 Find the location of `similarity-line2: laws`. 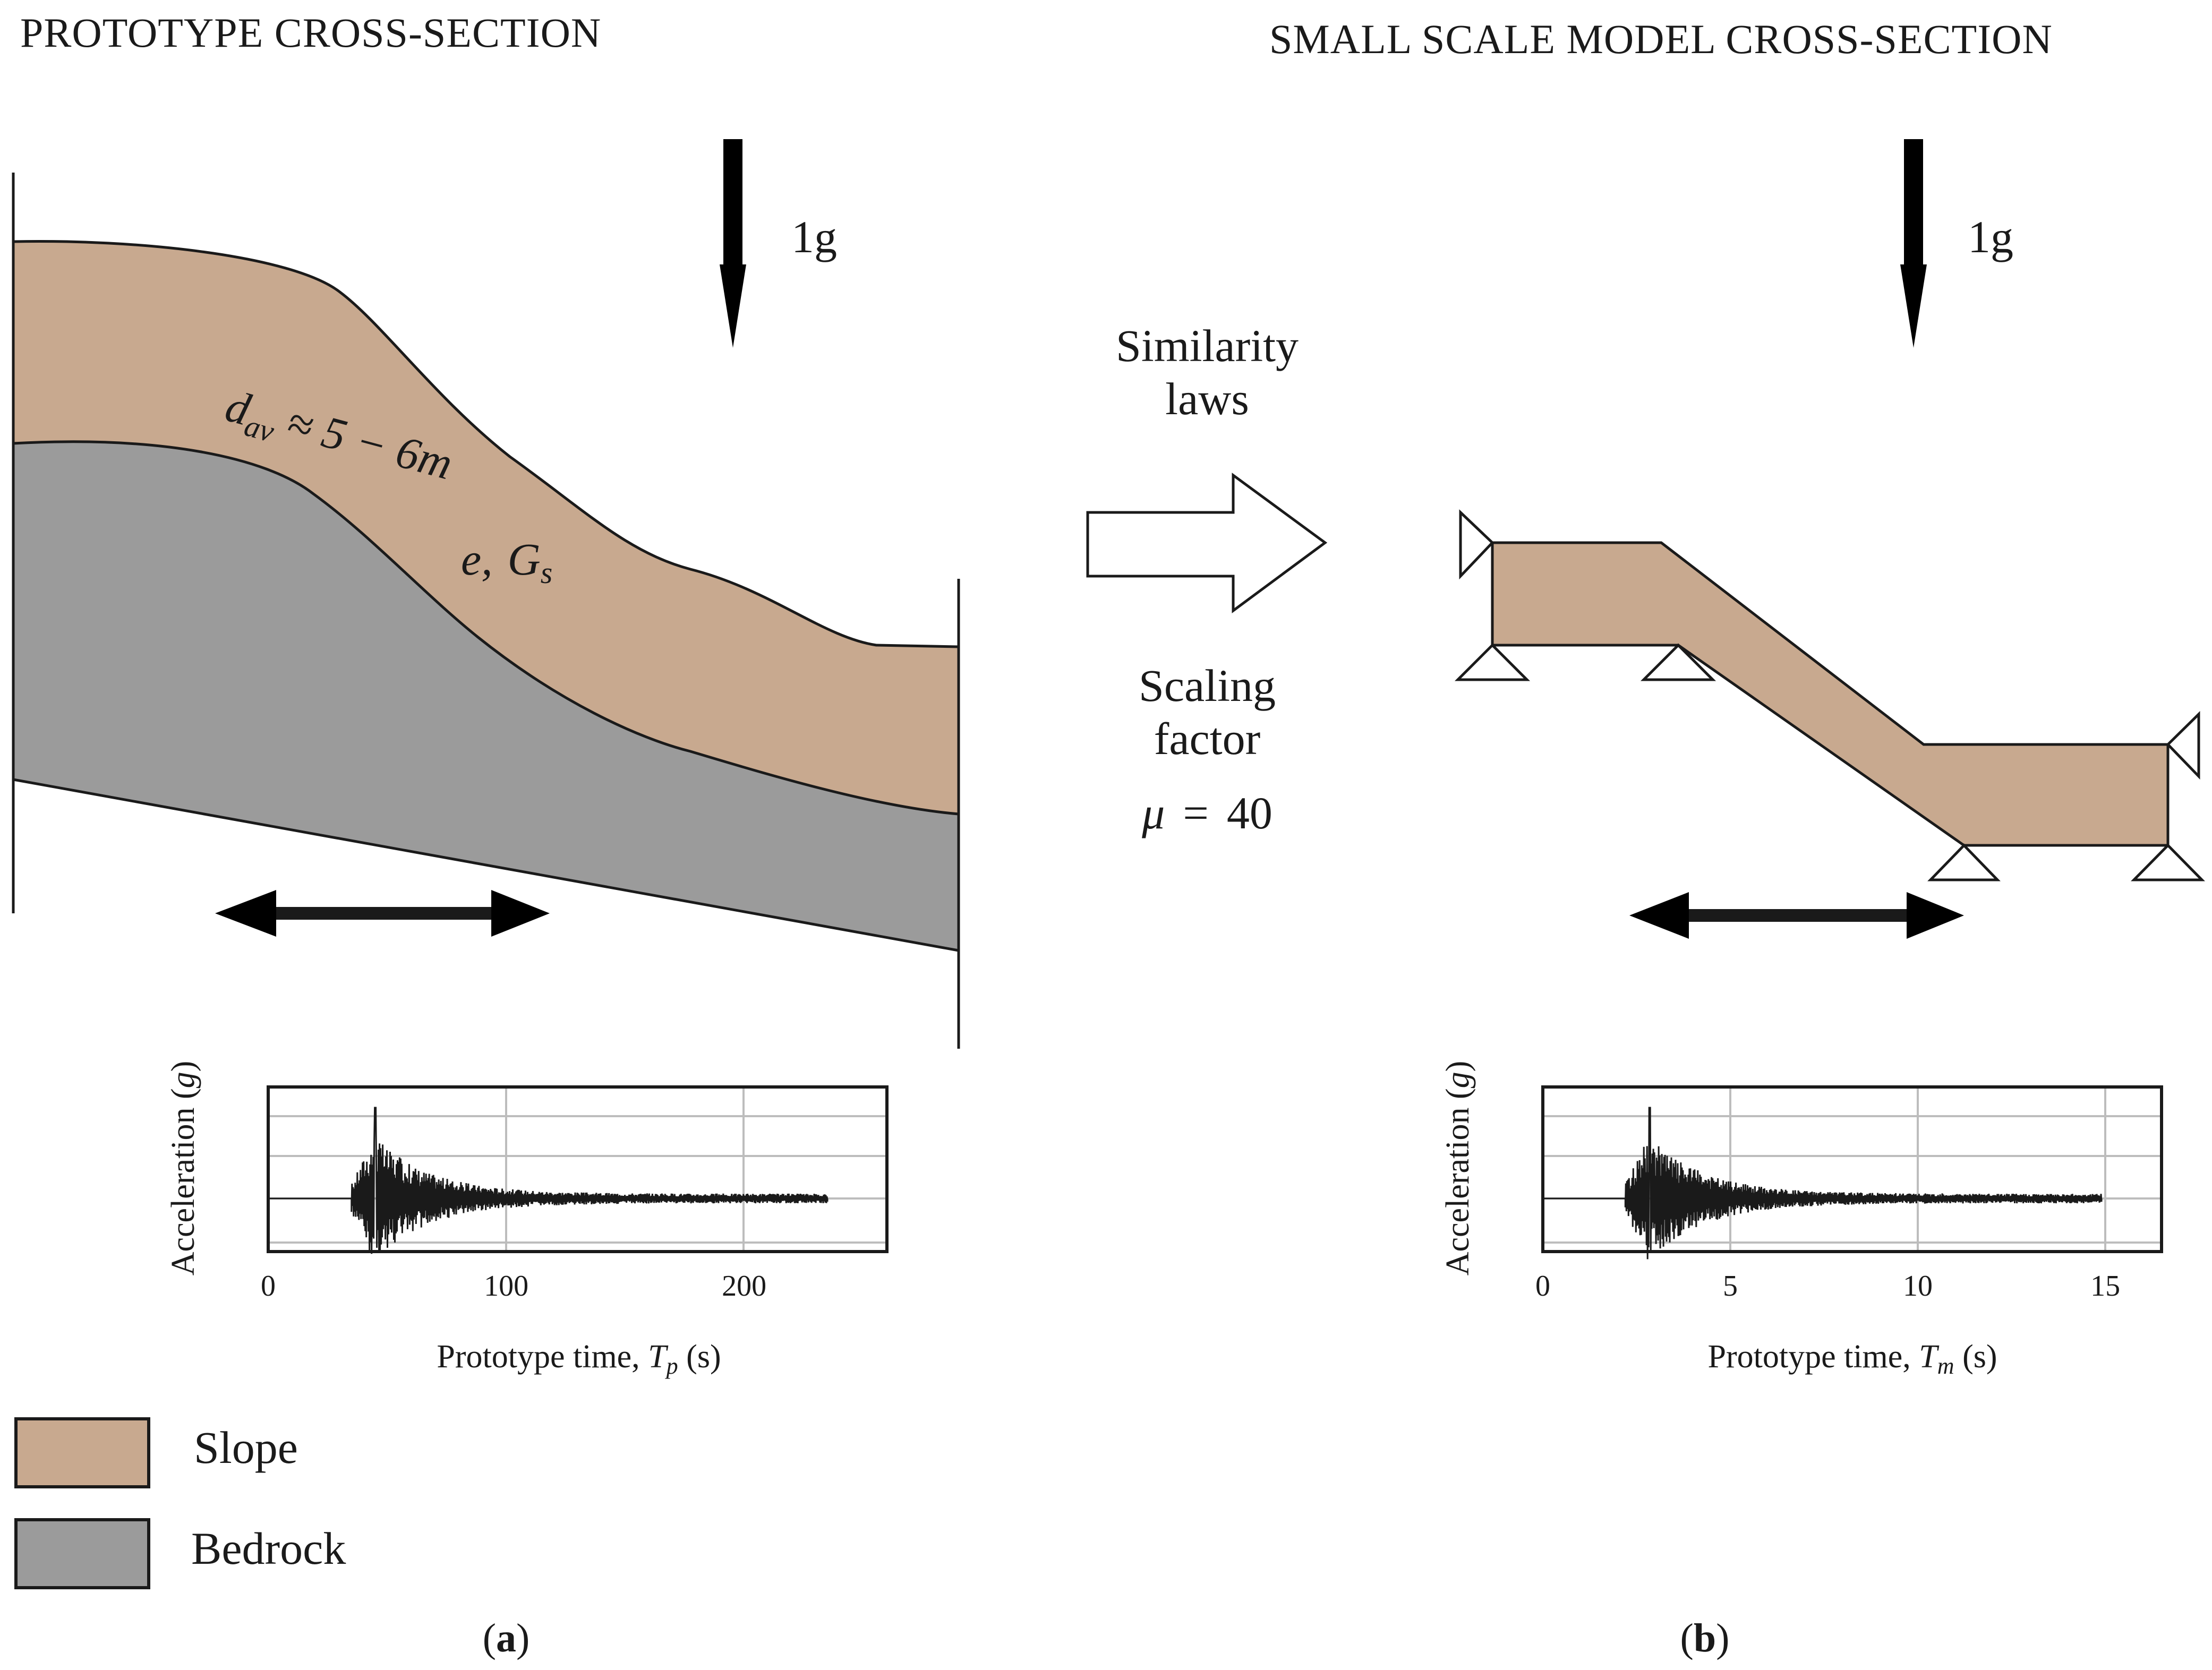

similarity-line2: laws is located at coordinates (1207, 398).